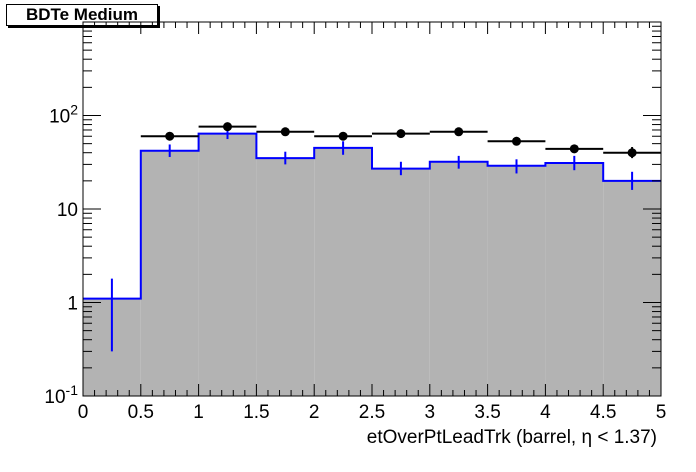 This screenshot has height=472, width=696. What do you see at coordinates (661, 412) in the screenshot?
I see `x-tick-label: 5` at bounding box center [661, 412].